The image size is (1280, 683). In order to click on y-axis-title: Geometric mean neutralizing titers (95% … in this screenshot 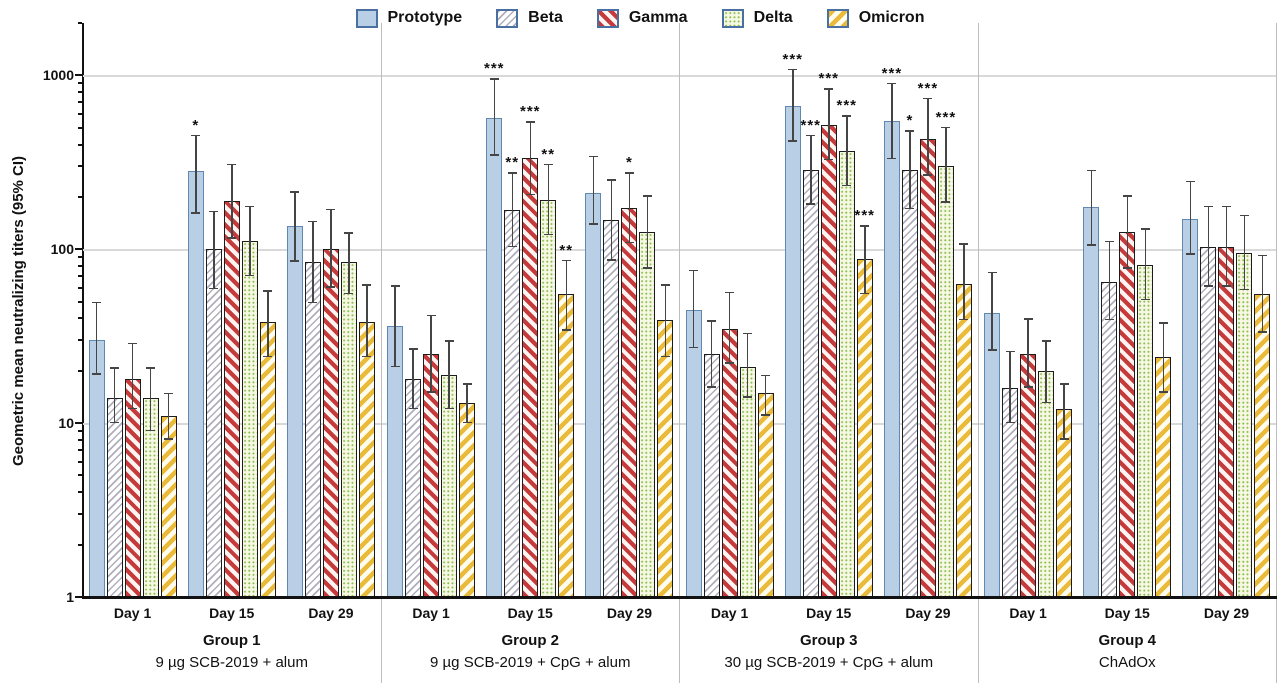, I will do `click(18, 311)`.